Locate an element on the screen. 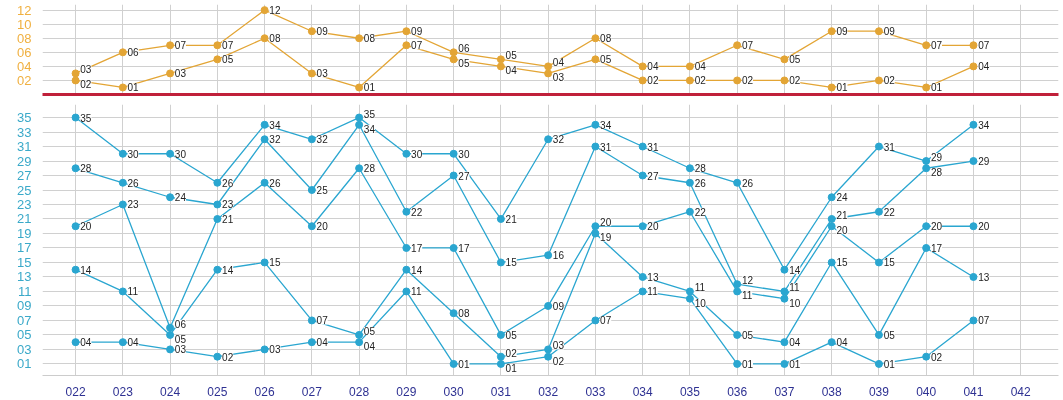 Image resolution: width=1063 pixels, height=400 pixels. data-label: 05 is located at coordinates (889, 335).